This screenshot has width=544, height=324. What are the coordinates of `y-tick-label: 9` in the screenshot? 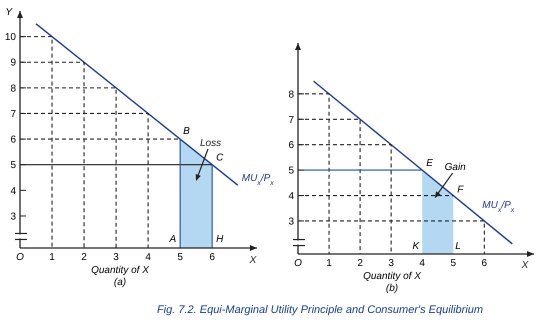 It's located at (13, 63).